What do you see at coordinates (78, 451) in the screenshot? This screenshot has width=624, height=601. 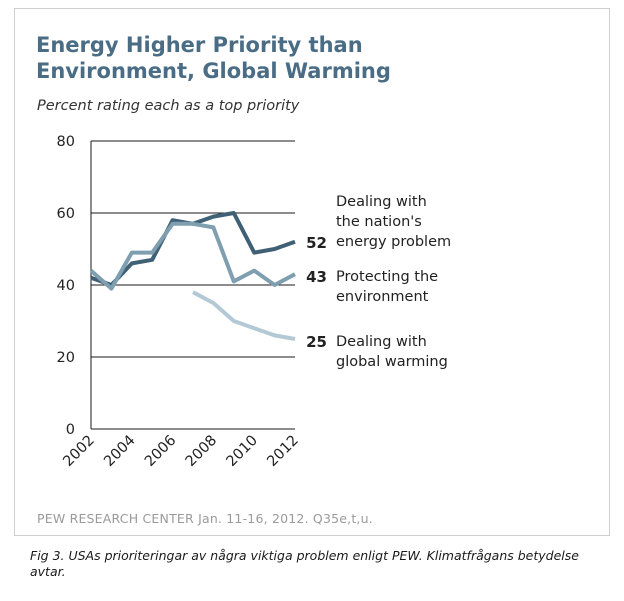 I see `x-tick-label: 2002` at bounding box center [78, 451].